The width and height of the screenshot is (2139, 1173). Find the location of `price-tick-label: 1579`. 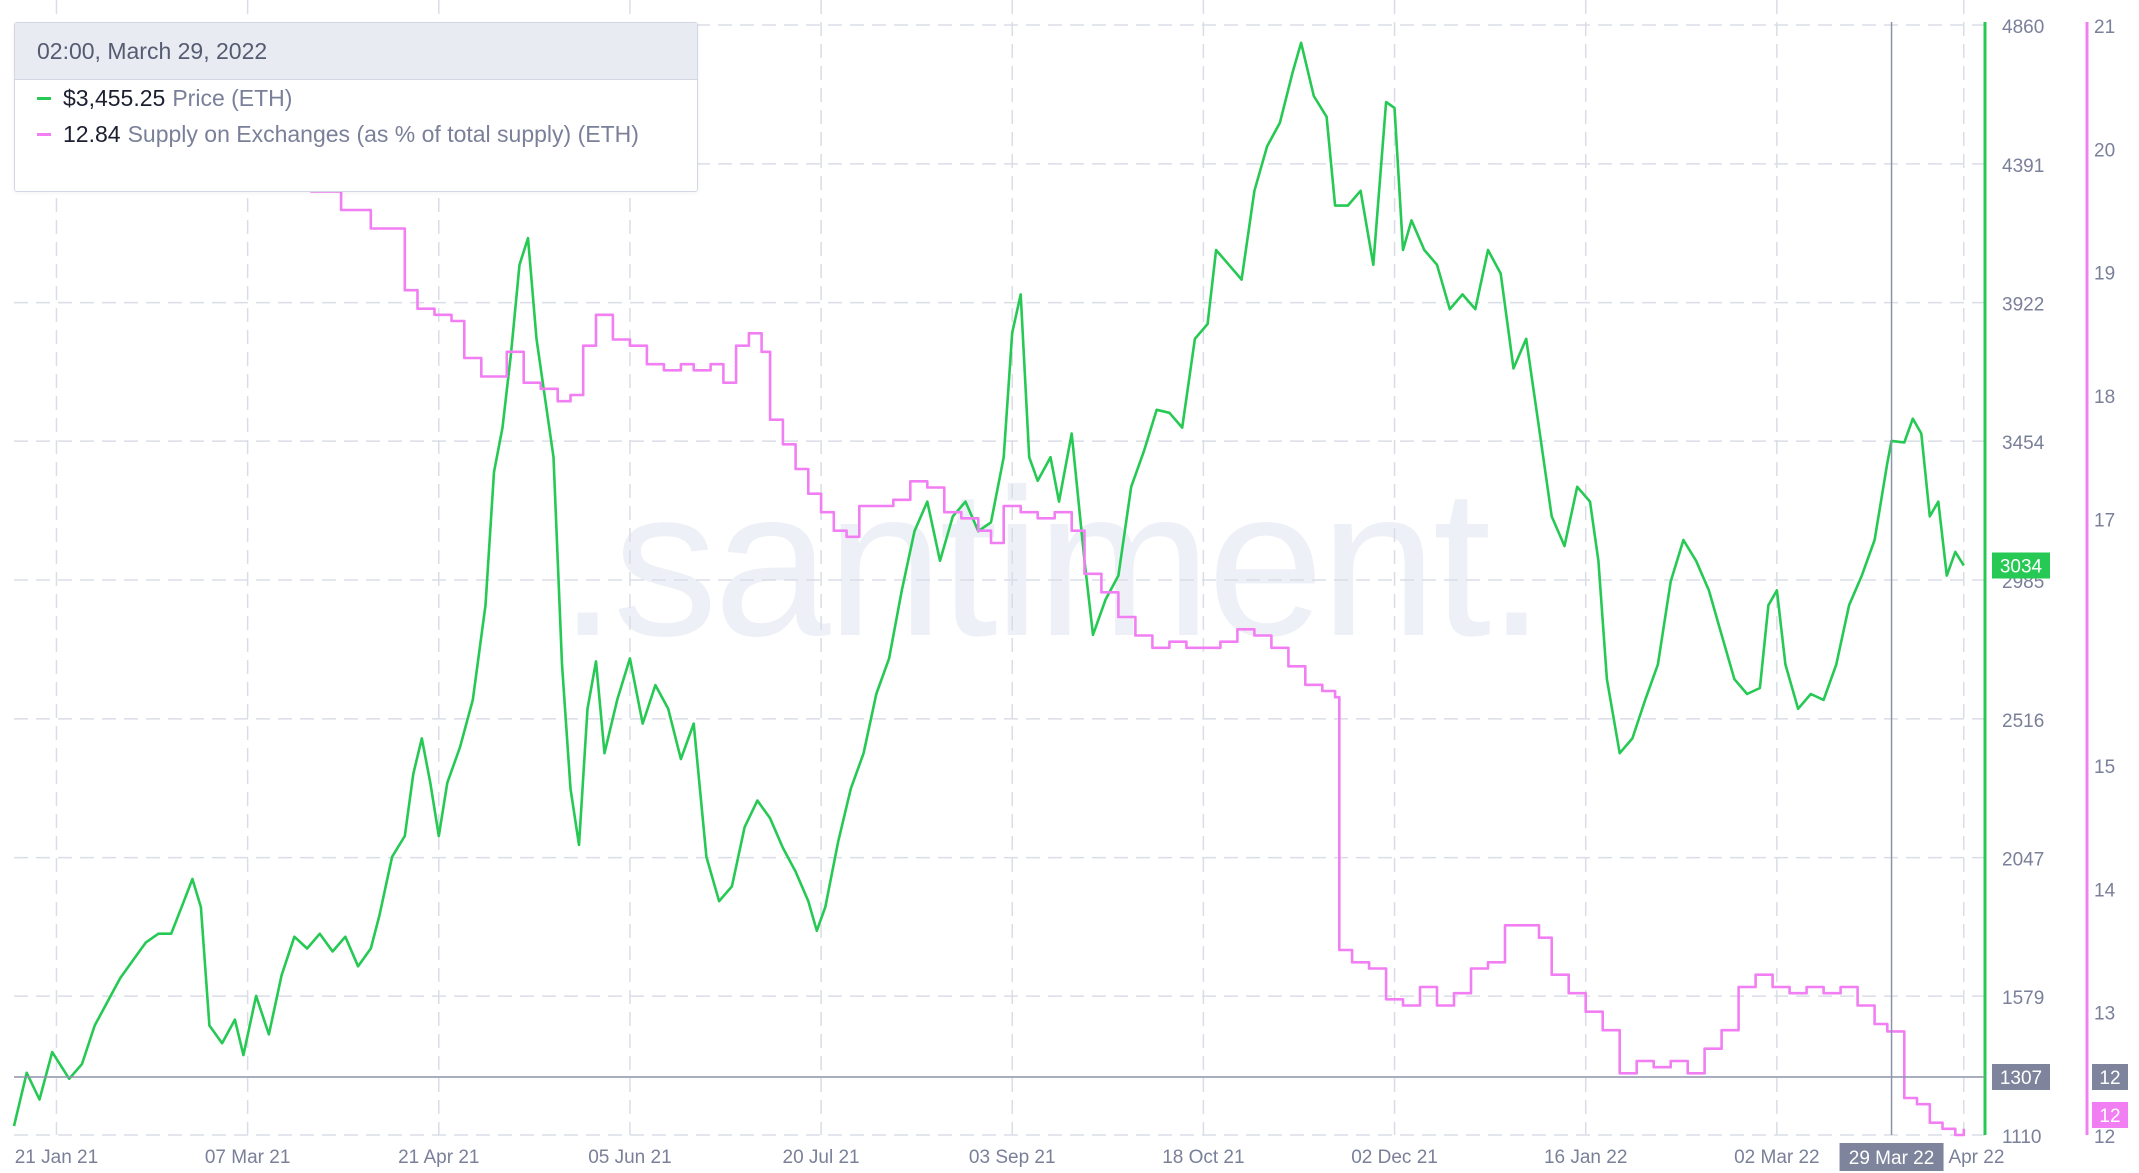

price-tick-label: 1579 is located at coordinates (2023, 998).